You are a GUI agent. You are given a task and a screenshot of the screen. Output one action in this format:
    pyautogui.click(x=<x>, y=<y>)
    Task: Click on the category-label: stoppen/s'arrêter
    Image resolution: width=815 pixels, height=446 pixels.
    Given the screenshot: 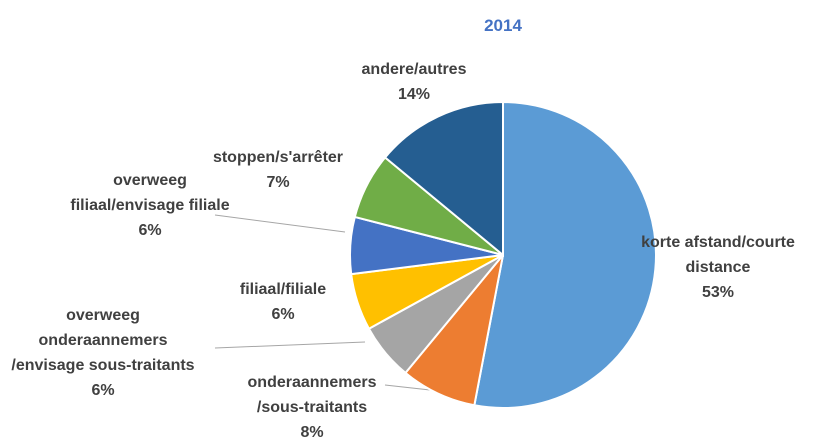 What is the action you would take?
    pyautogui.click(x=278, y=157)
    